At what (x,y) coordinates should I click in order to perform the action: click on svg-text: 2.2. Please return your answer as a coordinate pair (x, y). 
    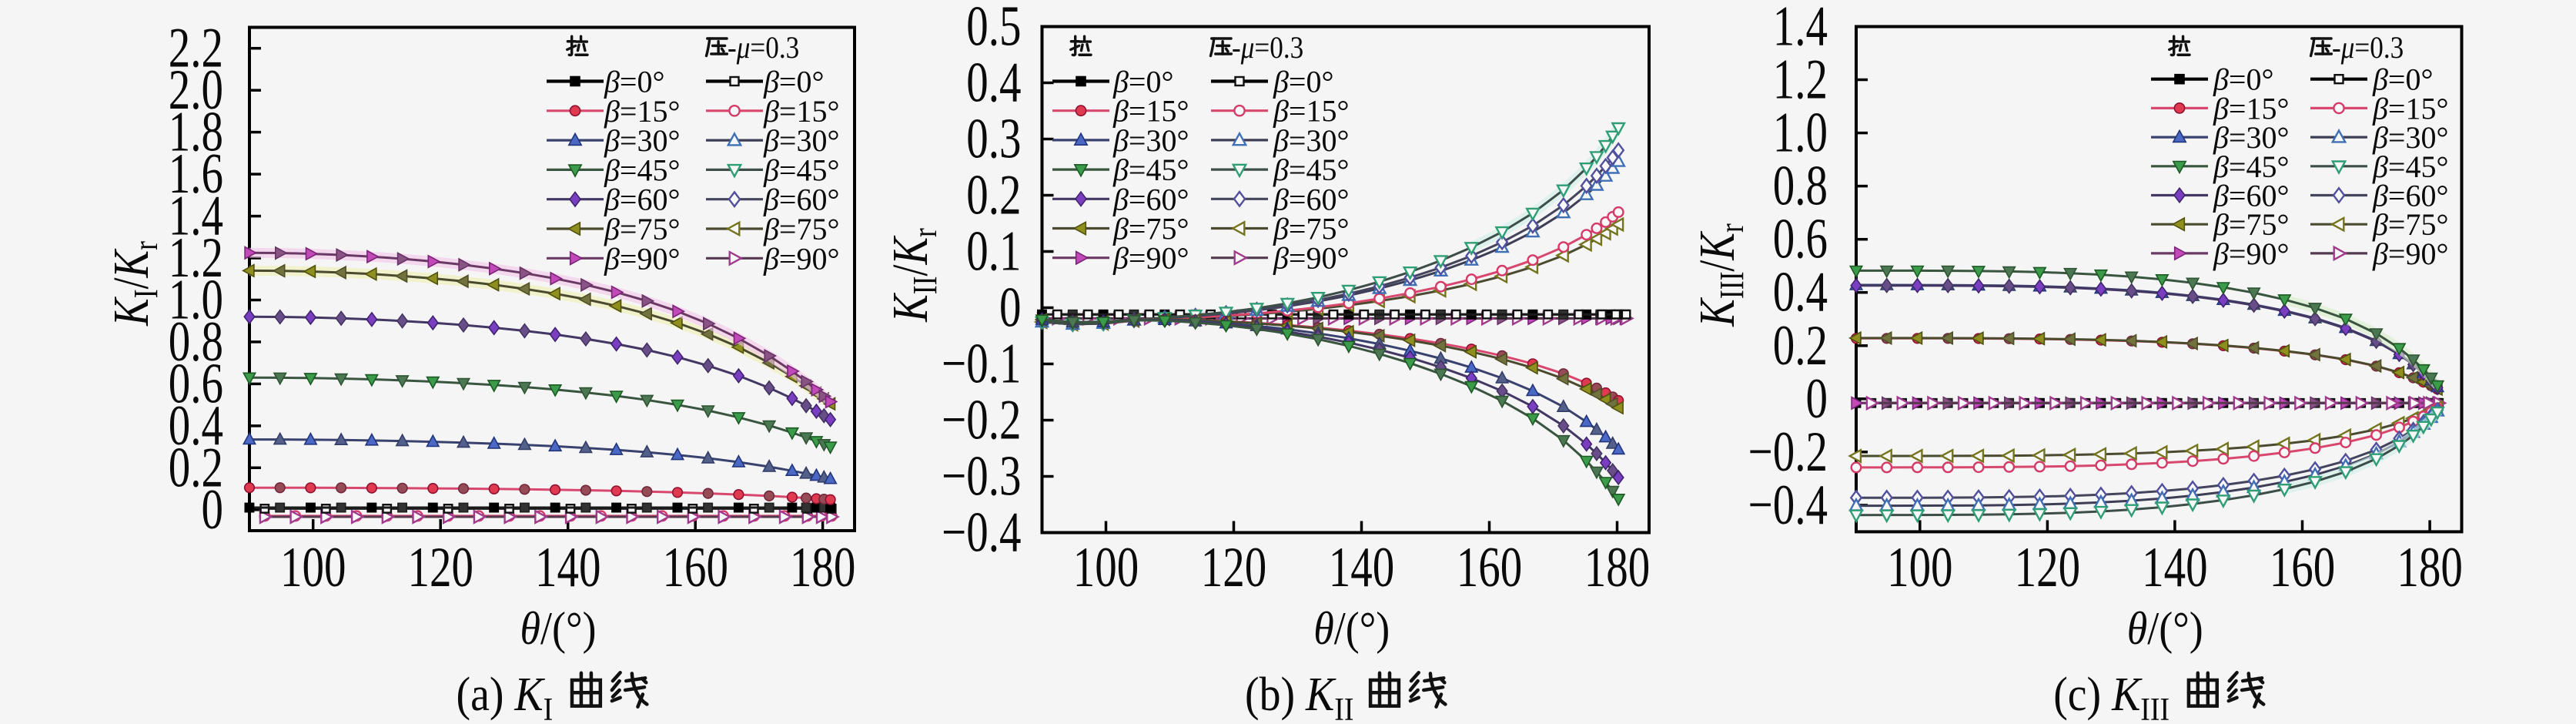
    Looking at the image, I should click on (196, 48).